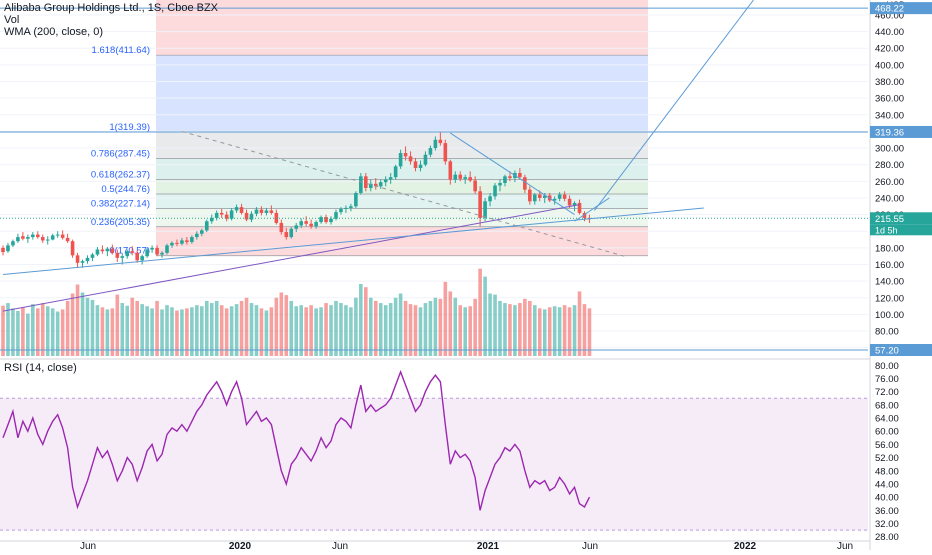 The image size is (932, 555). I want to click on price-tick-label: 400.00, so click(889, 65).